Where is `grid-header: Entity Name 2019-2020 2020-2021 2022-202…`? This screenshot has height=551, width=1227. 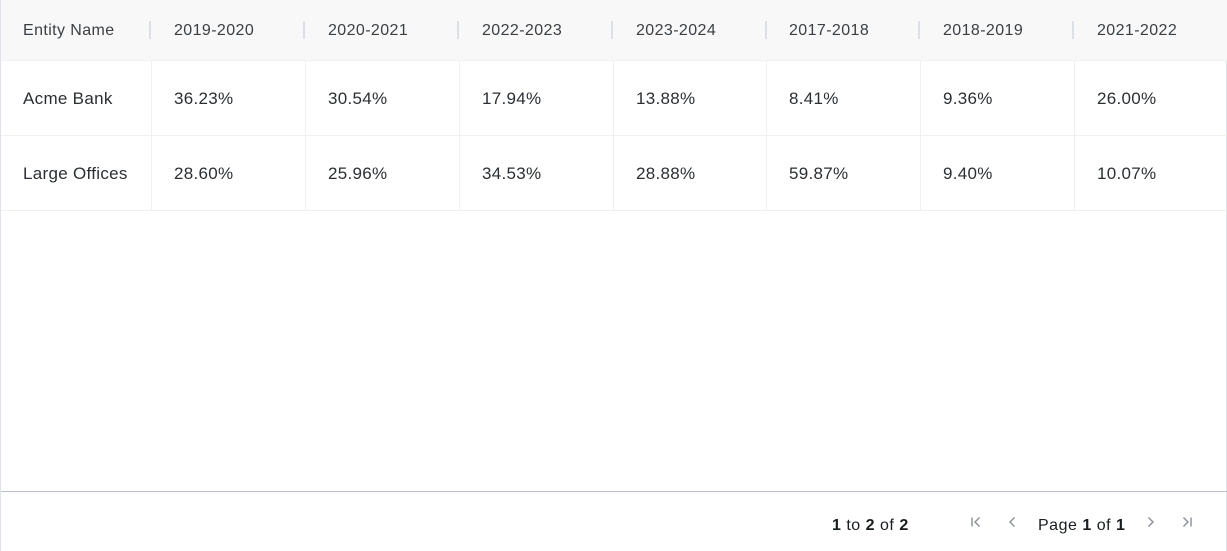 grid-header: Entity Name 2019-2020 2020-2021 2022-202… is located at coordinates (614, 30).